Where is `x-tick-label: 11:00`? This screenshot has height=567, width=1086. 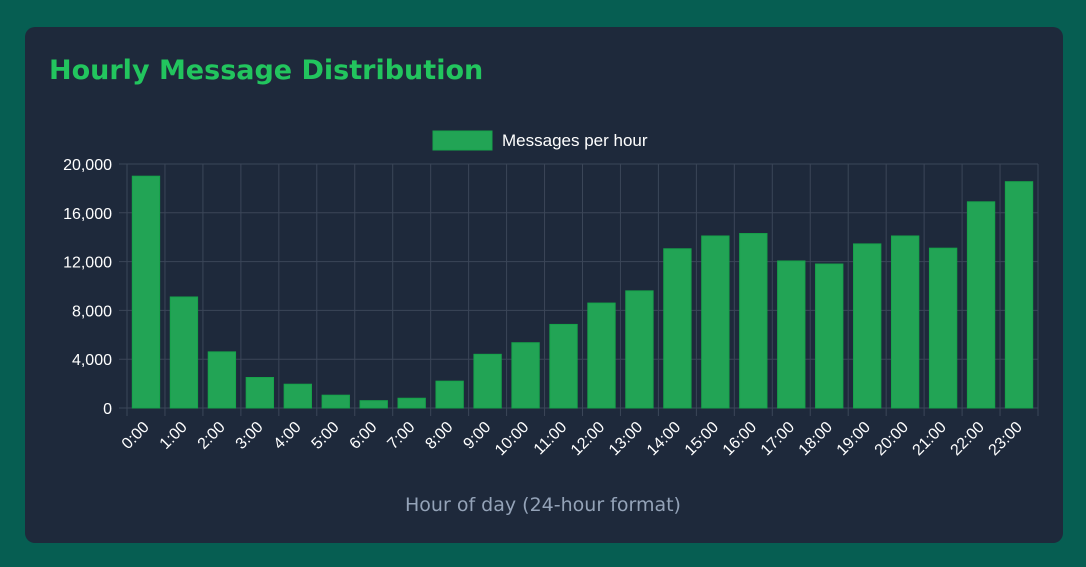 x-tick-label: 11:00 is located at coordinates (551, 439).